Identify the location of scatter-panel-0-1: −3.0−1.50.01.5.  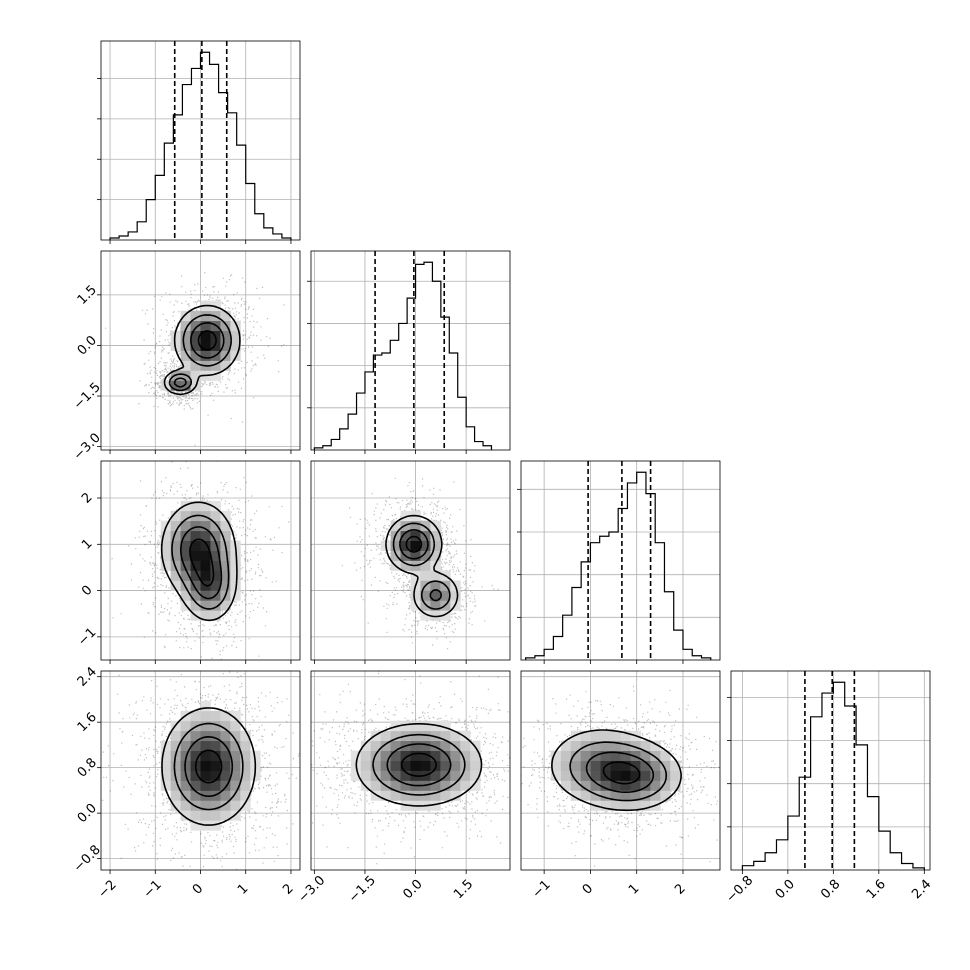
(186, 356).